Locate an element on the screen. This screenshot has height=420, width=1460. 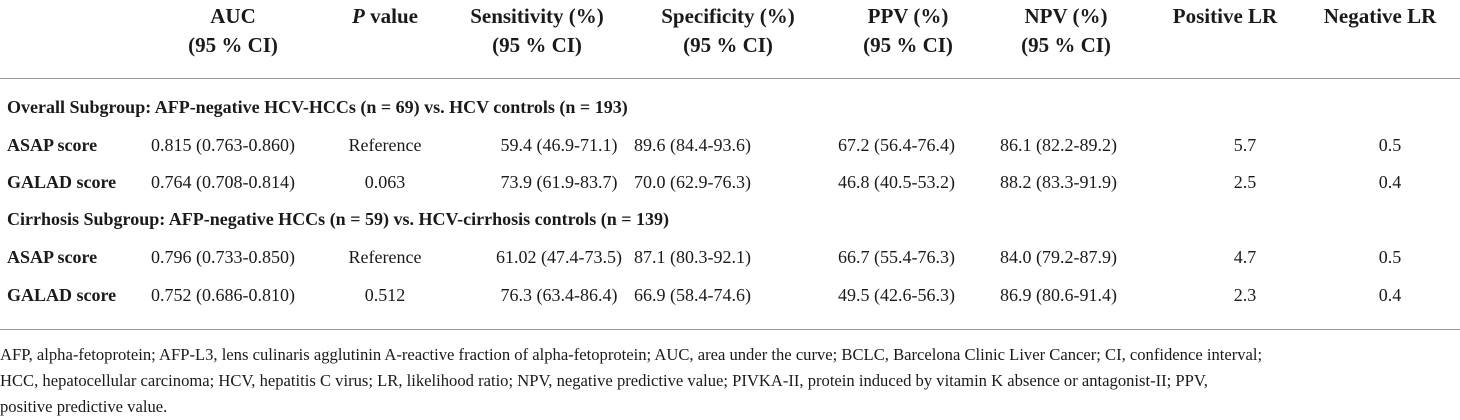
column-header-p-value-line: P value is located at coordinates (385, 16).